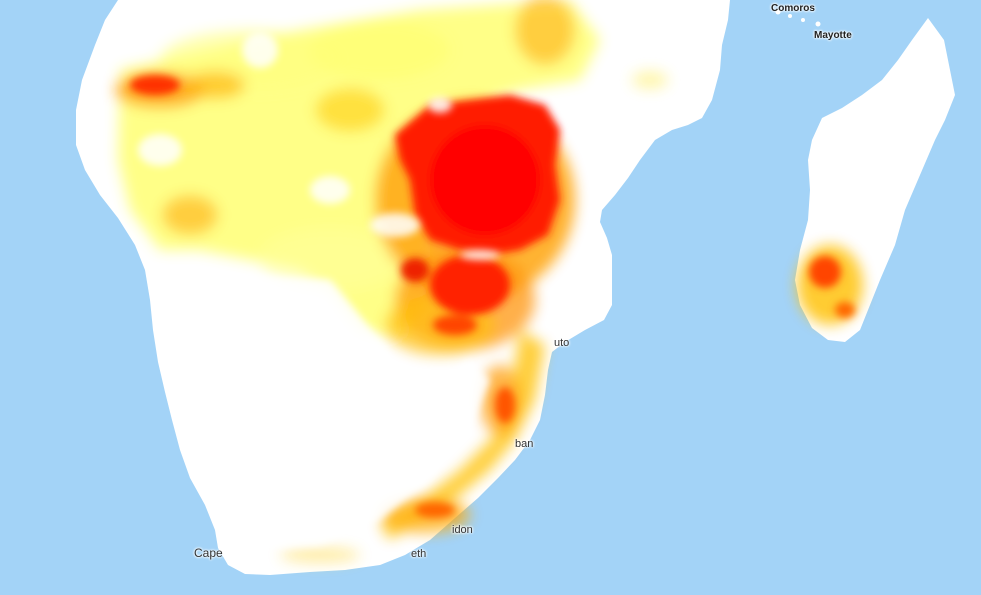  What do you see at coordinates (462, 530) in the screenshot?
I see `label-east-london: idon` at bounding box center [462, 530].